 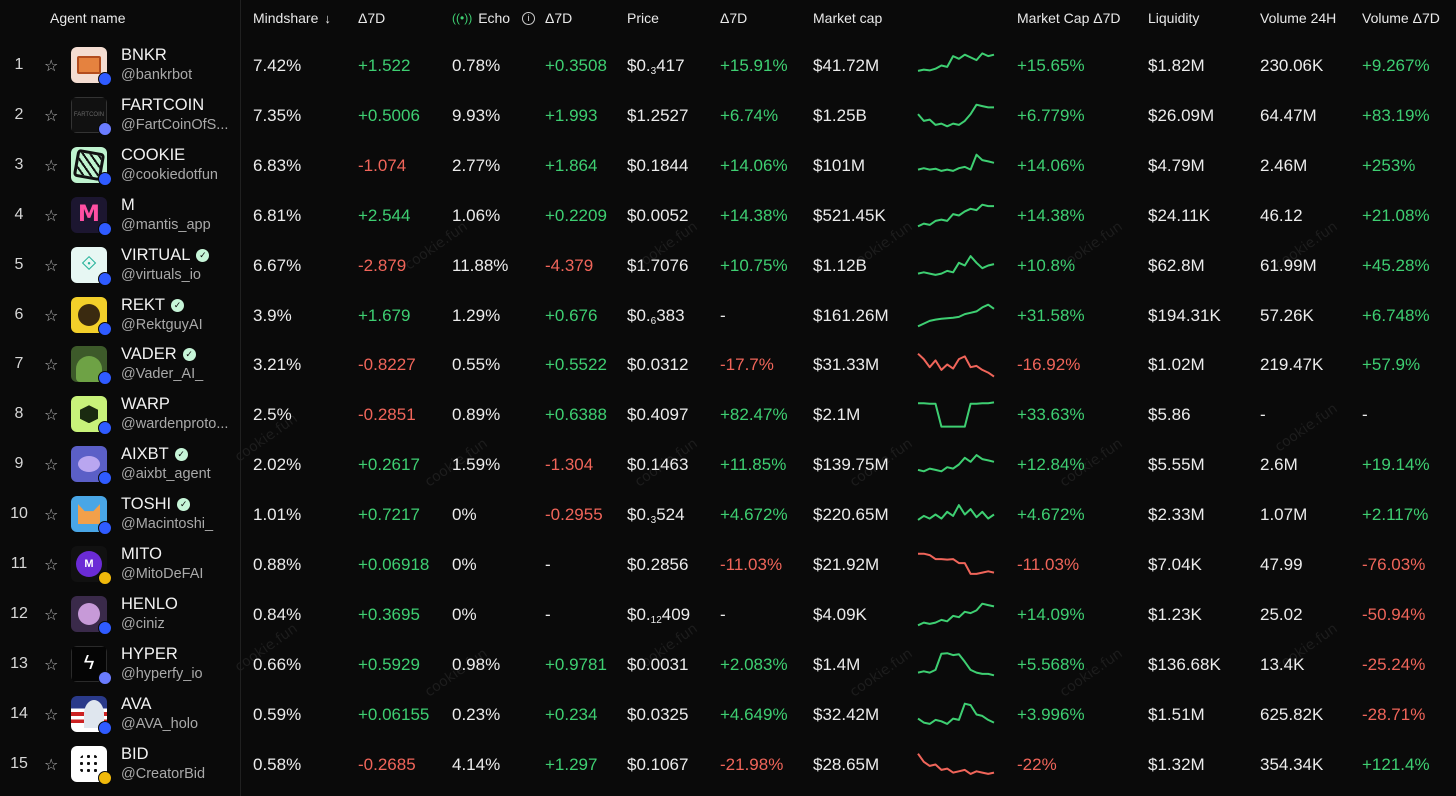 I want to click on header-mindshare-d7: Δ7D, so click(x=371, y=18).